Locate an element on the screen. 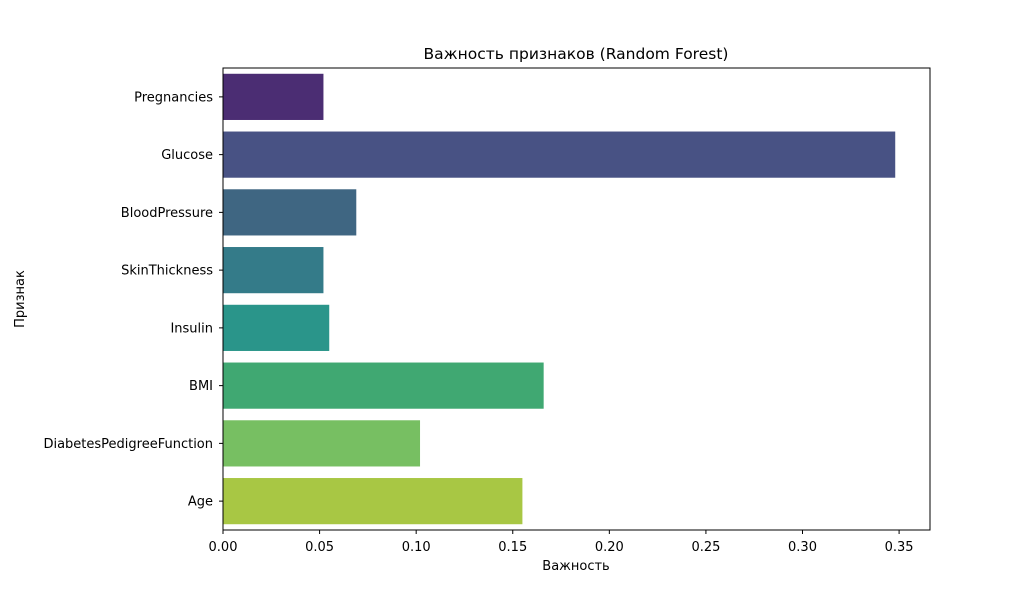 The image size is (1024, 591). y-tick-label: BloodPressure is located at coordinates (167, 213).